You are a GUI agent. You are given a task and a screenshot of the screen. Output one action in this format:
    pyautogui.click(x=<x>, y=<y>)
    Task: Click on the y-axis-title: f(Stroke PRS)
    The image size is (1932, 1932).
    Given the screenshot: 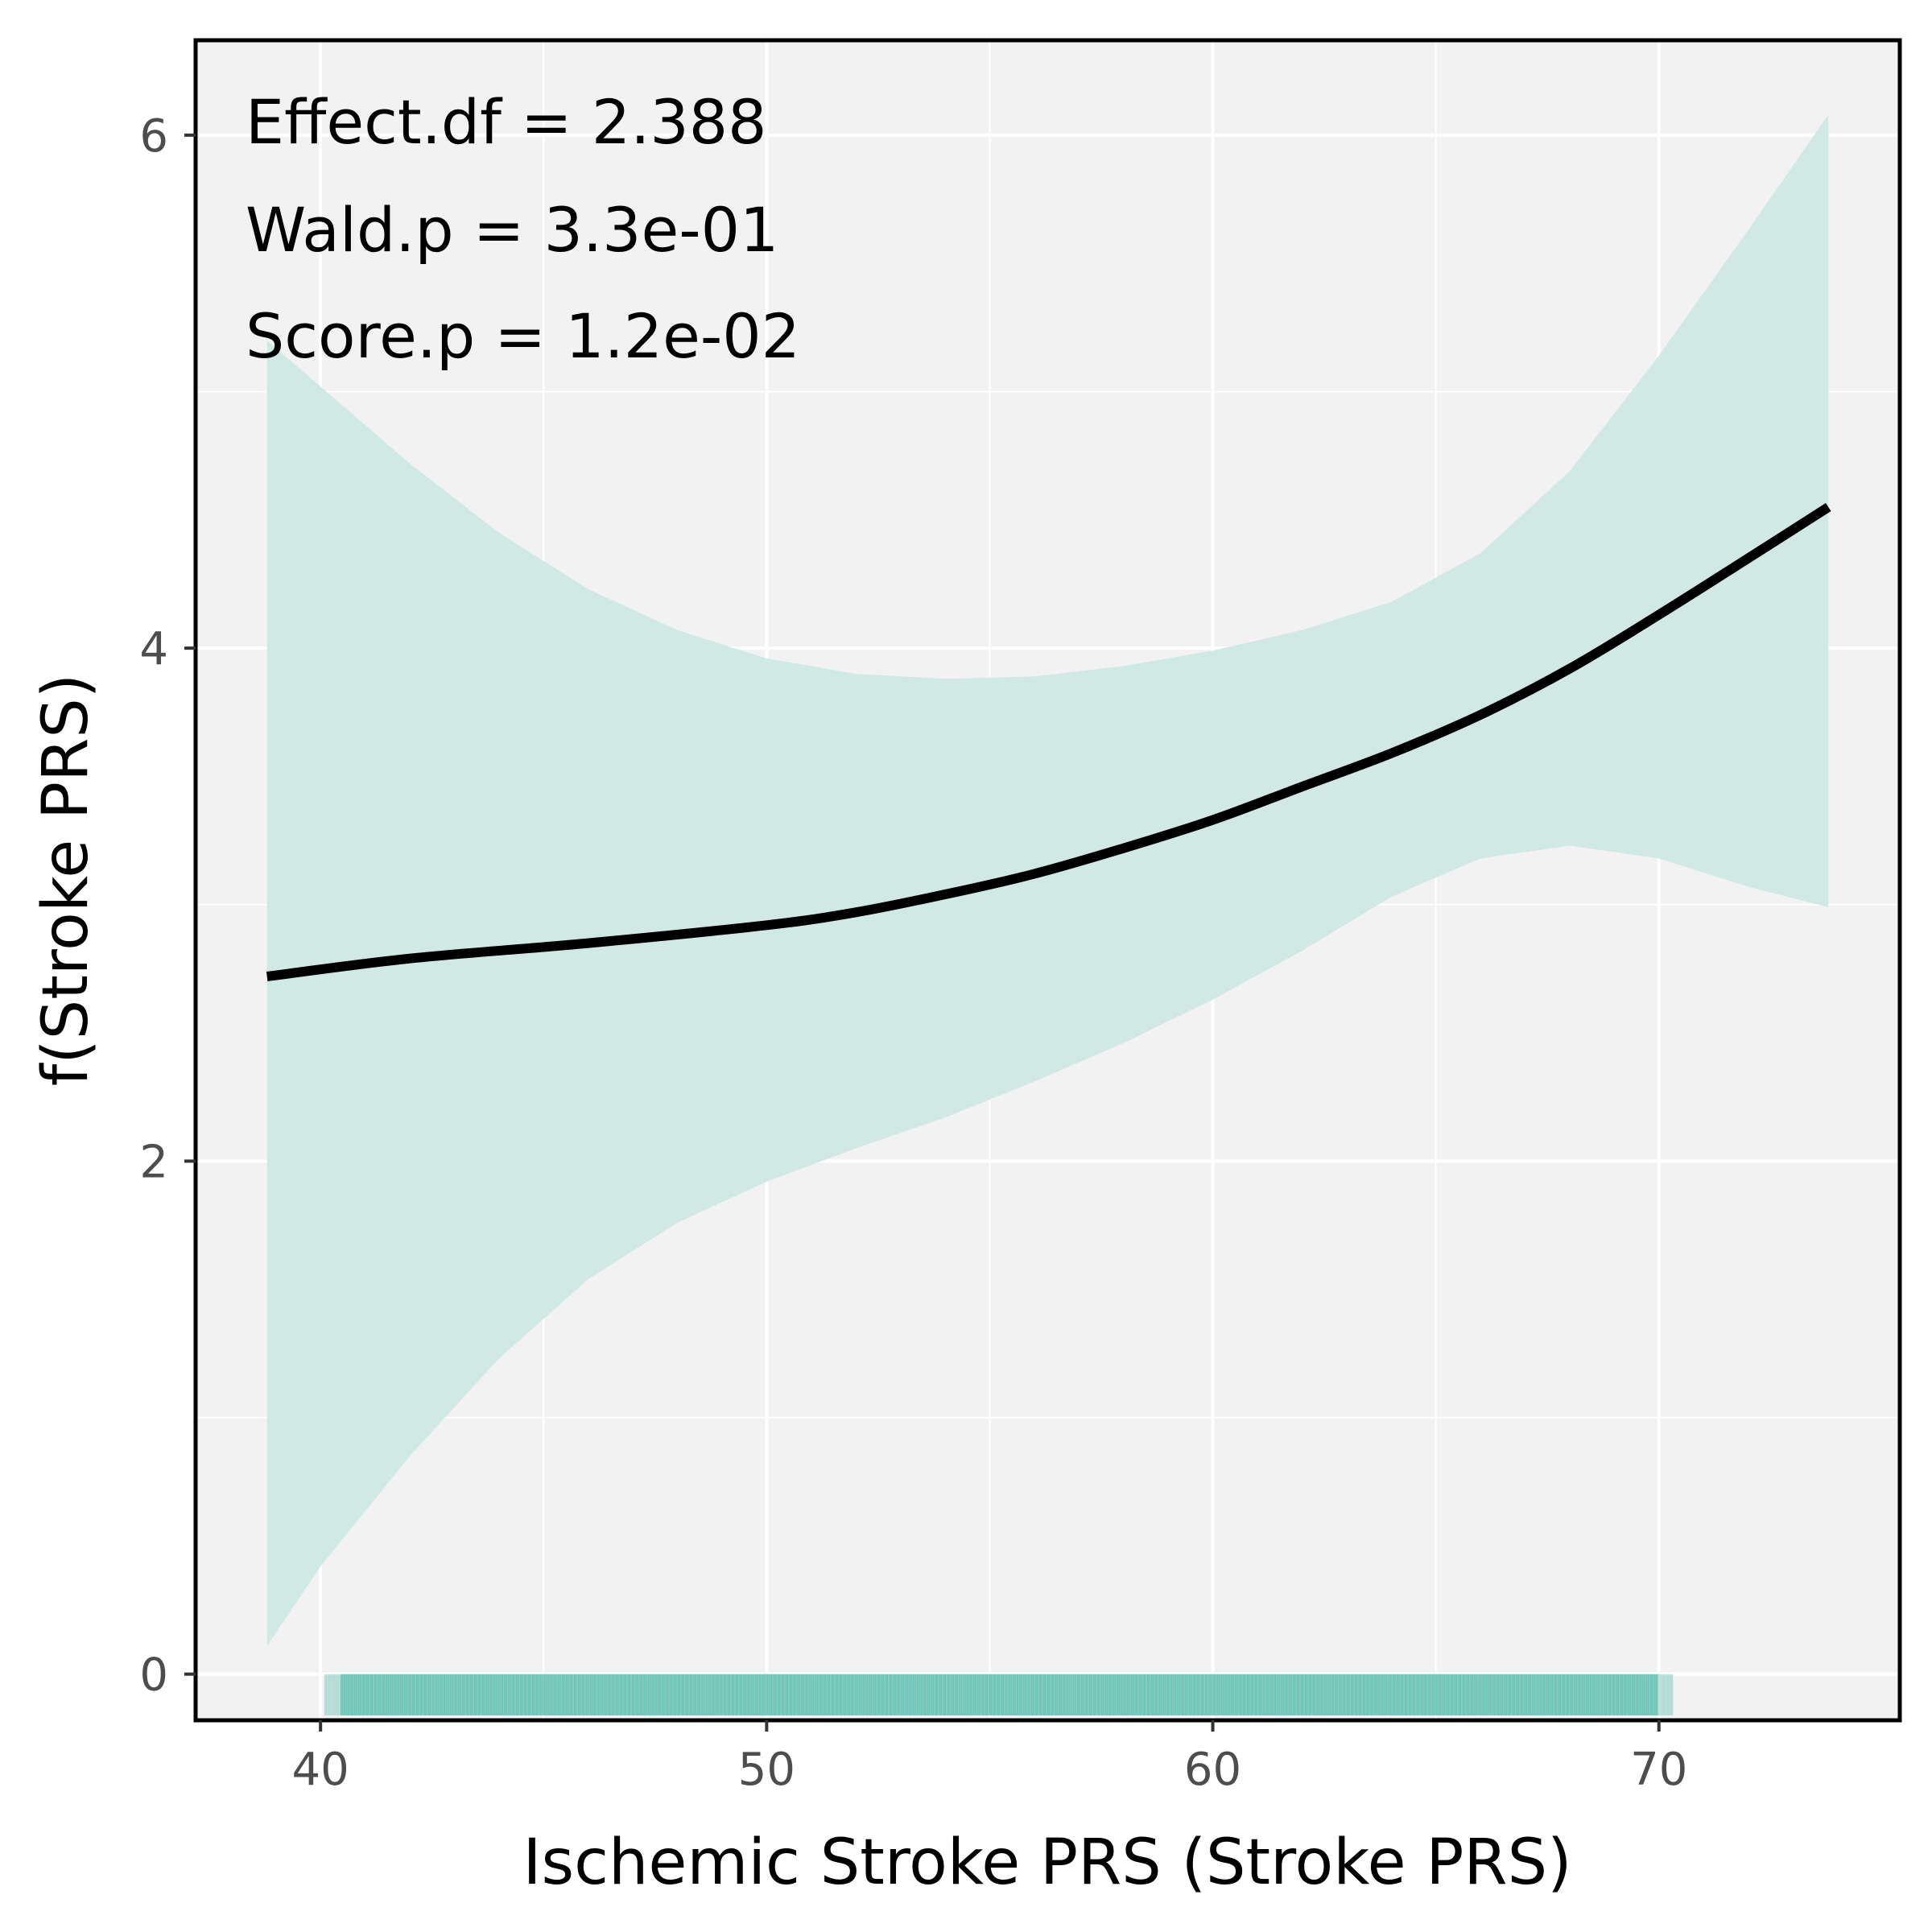 What is the action you would take?
    pyautogui.click(x=66, y=880)
    